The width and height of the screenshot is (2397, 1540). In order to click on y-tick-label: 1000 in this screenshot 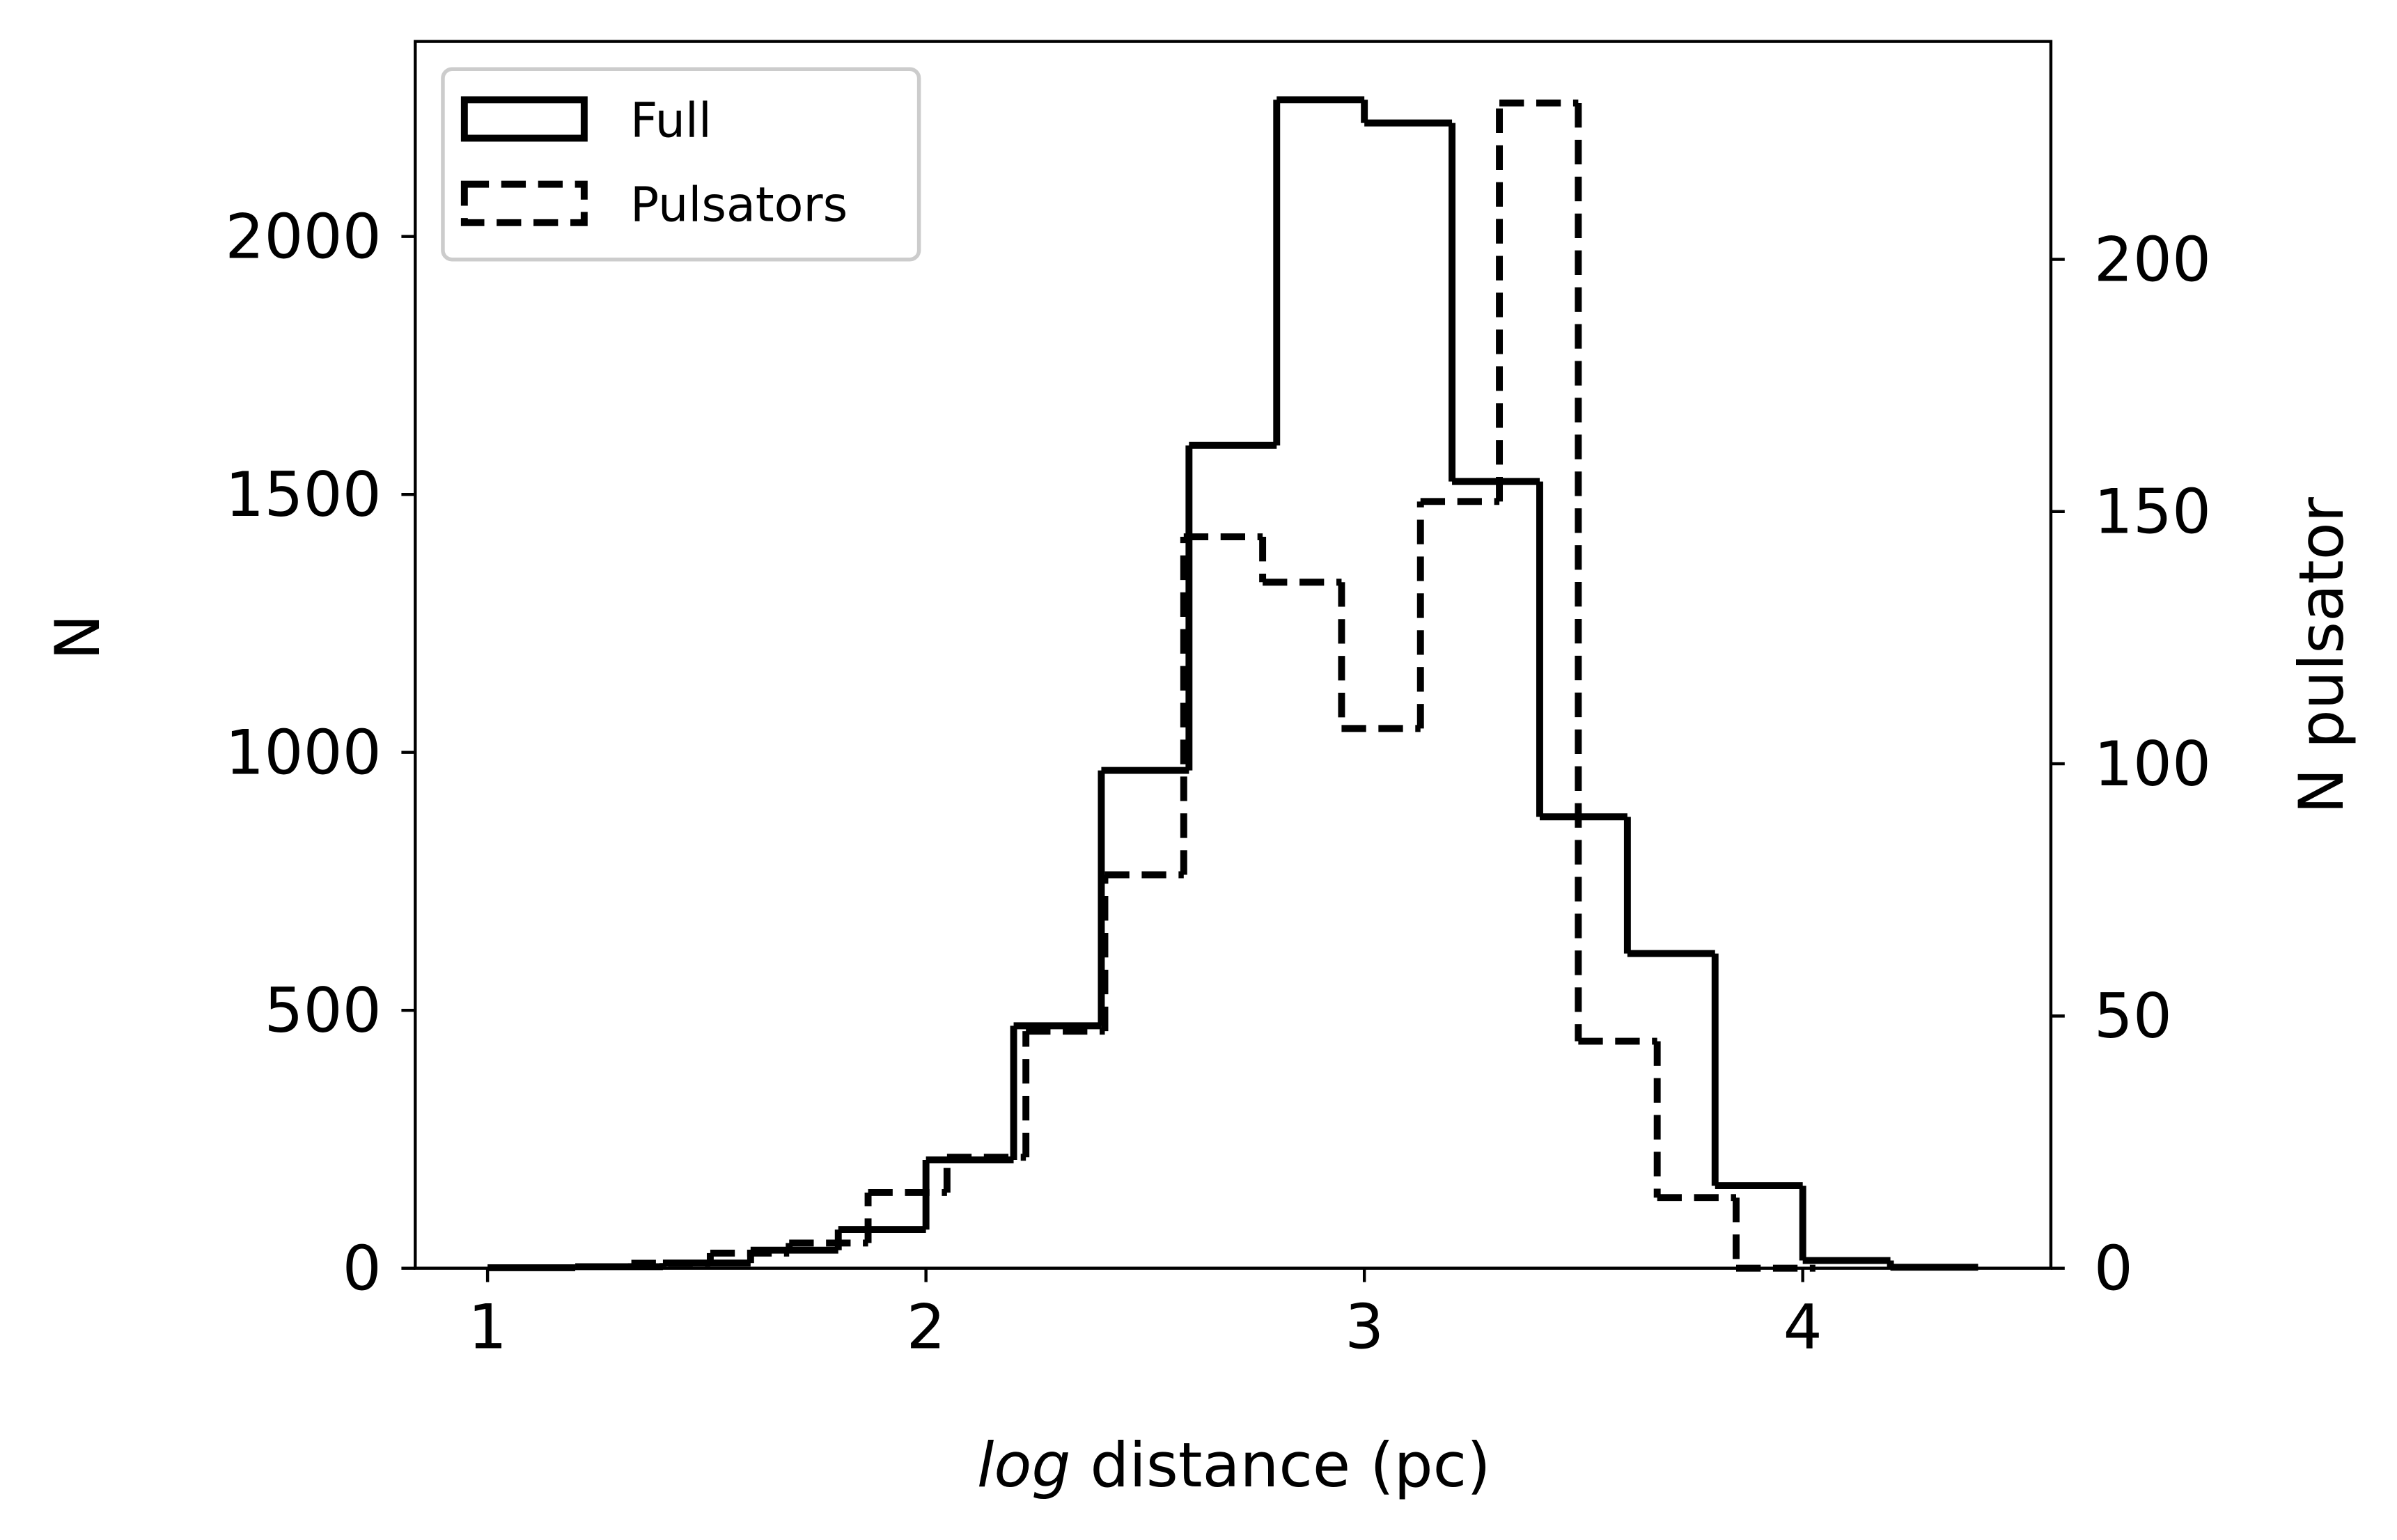, I will do `click(303, 753)`.